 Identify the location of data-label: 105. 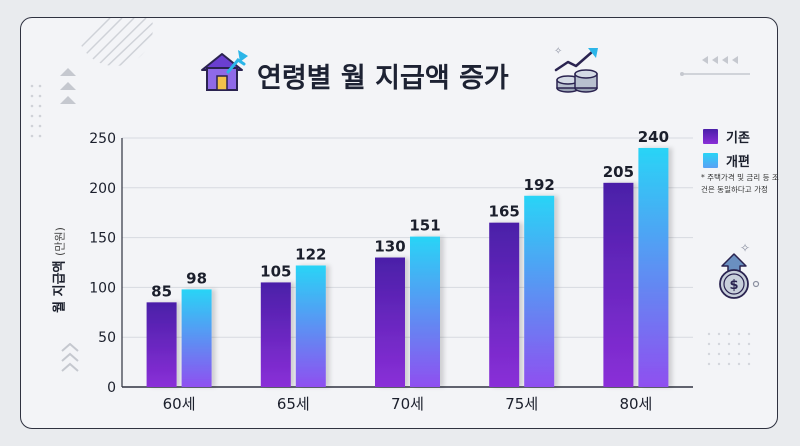
(275, 271).